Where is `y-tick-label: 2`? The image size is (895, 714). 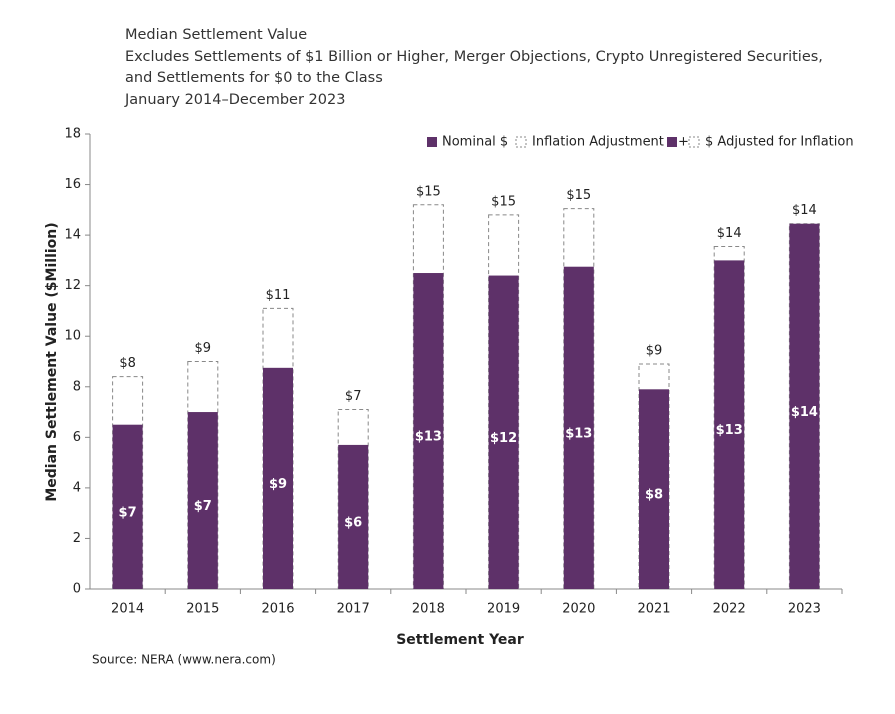
y-tick-label: 2 is located at coordinates (77, 538).